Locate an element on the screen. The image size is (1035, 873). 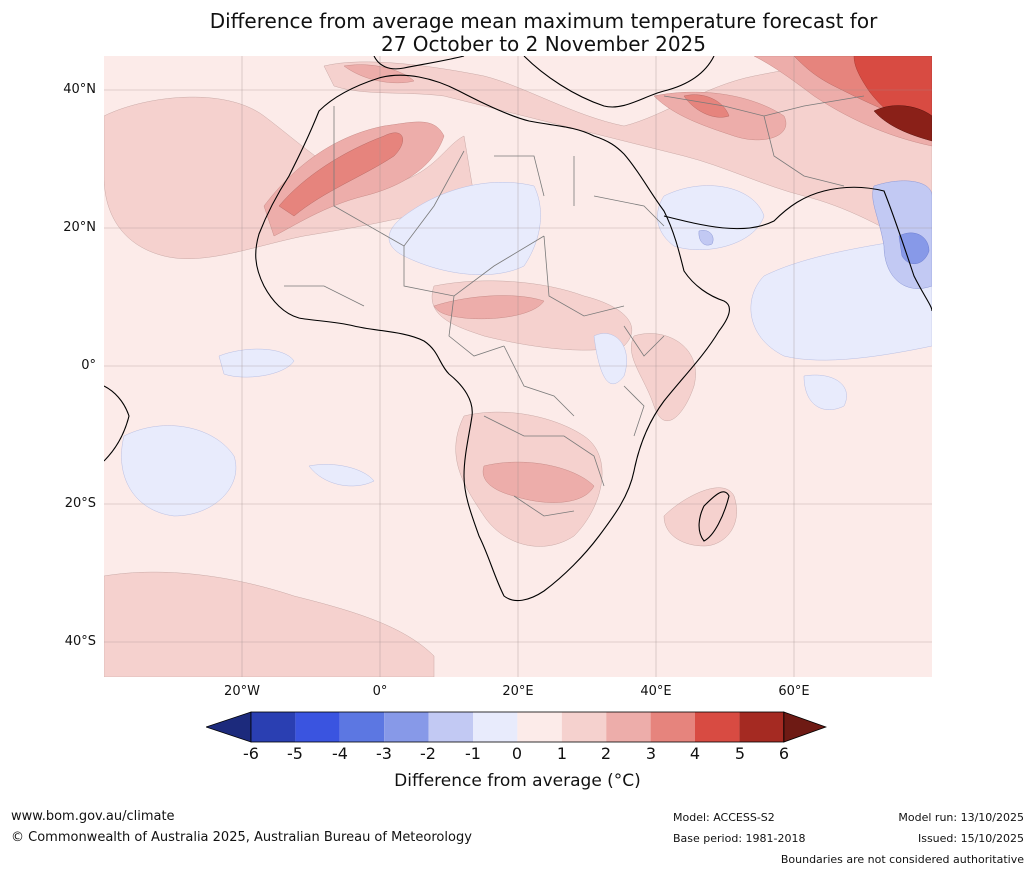
anomaly-5-6-regions is located at coordinates (902, 123).